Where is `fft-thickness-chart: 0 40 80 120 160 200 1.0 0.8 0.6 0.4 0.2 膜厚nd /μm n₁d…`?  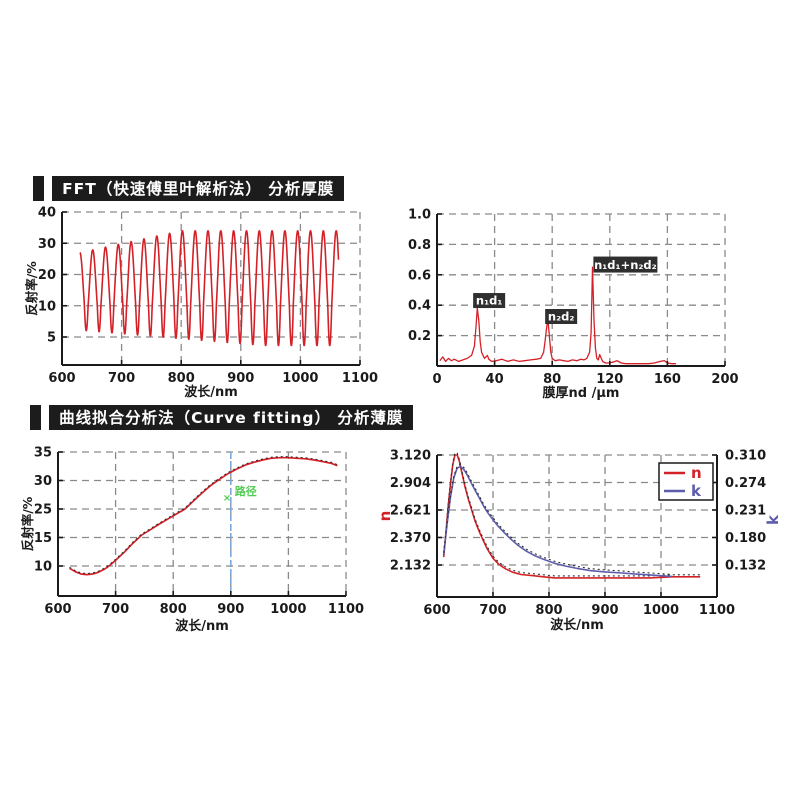 fft-thickness-chart: 0 40 80 120 160 200 1.0 0.8 0.6 0.4 0.2 膜厚nd /μm n₁d… is located at coordinates (573, 305).